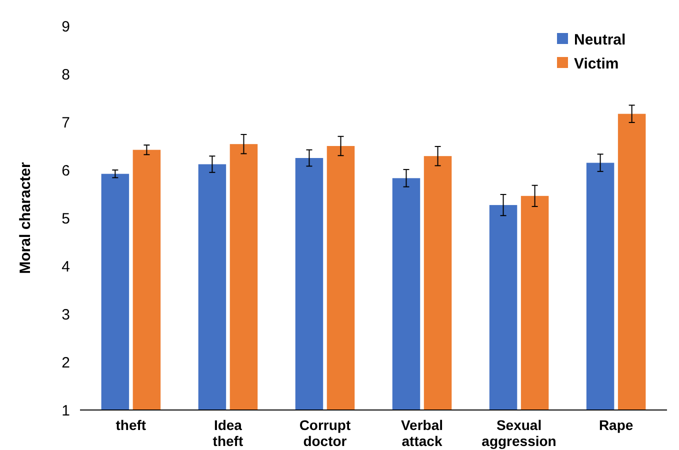 This screenshot has height=450, width=679. What do you see at coordinates (66, 411) in the screenshot?
I see `y-tick-label: 1` at bounding box center [66, 411].